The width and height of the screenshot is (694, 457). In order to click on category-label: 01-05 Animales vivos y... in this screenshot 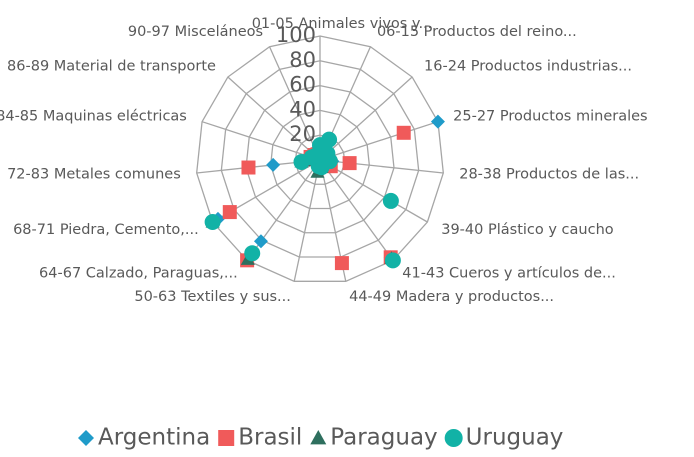, I will do `click(342, 24)`.